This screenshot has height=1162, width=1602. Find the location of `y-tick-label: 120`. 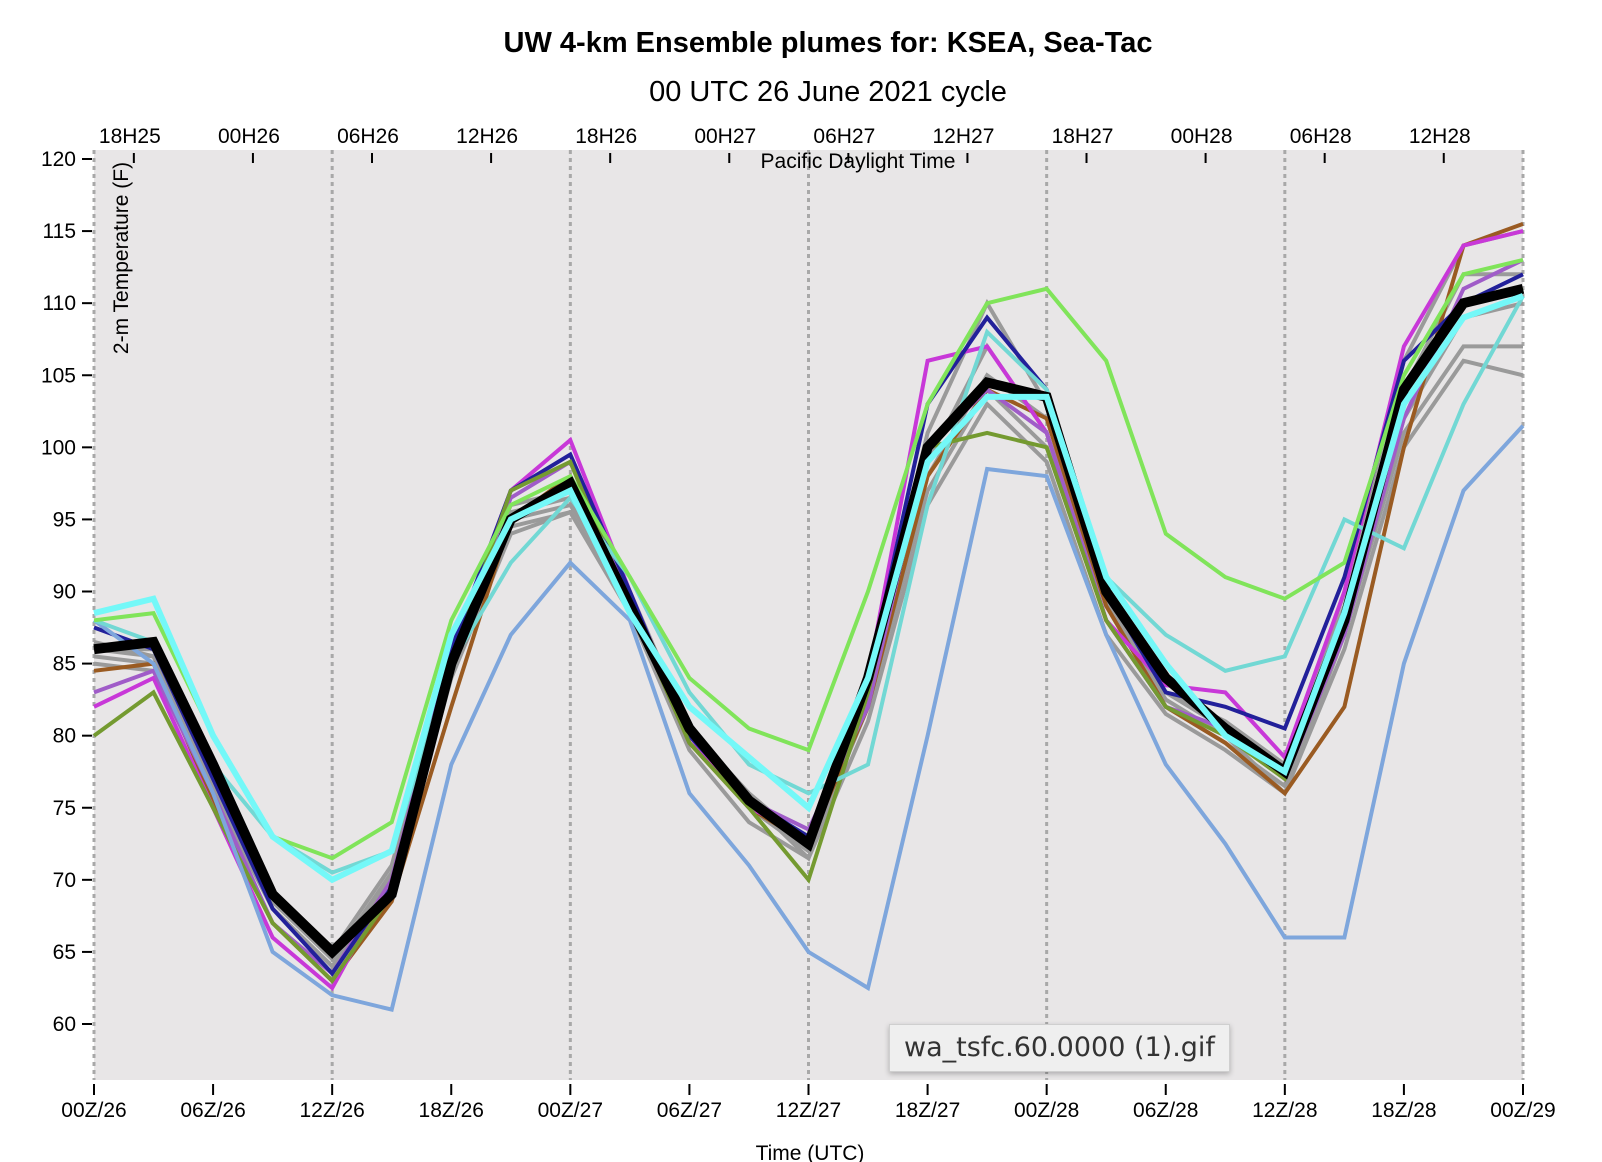

y-tick-label: 120 is located at coordinates (58, 159).